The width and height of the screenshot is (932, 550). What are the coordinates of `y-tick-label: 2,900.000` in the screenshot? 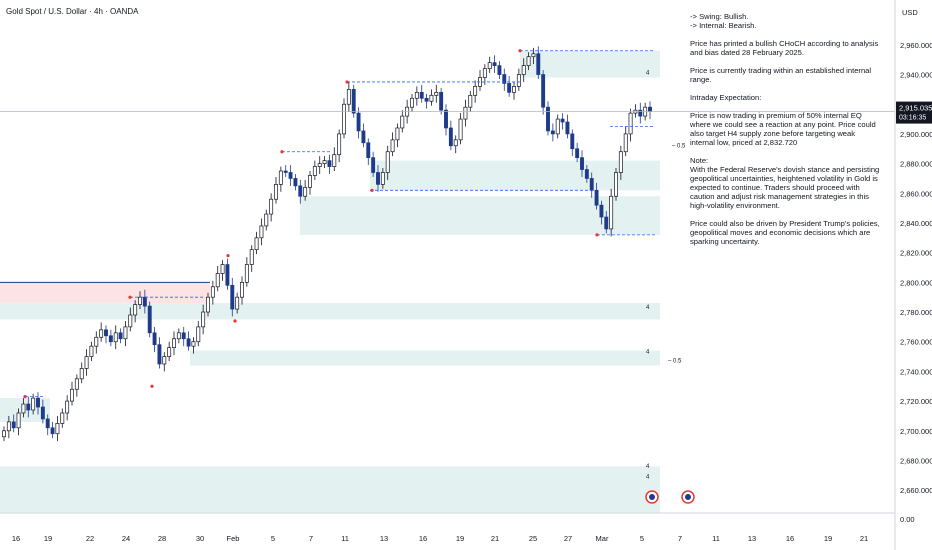 It's located at (916, 134).